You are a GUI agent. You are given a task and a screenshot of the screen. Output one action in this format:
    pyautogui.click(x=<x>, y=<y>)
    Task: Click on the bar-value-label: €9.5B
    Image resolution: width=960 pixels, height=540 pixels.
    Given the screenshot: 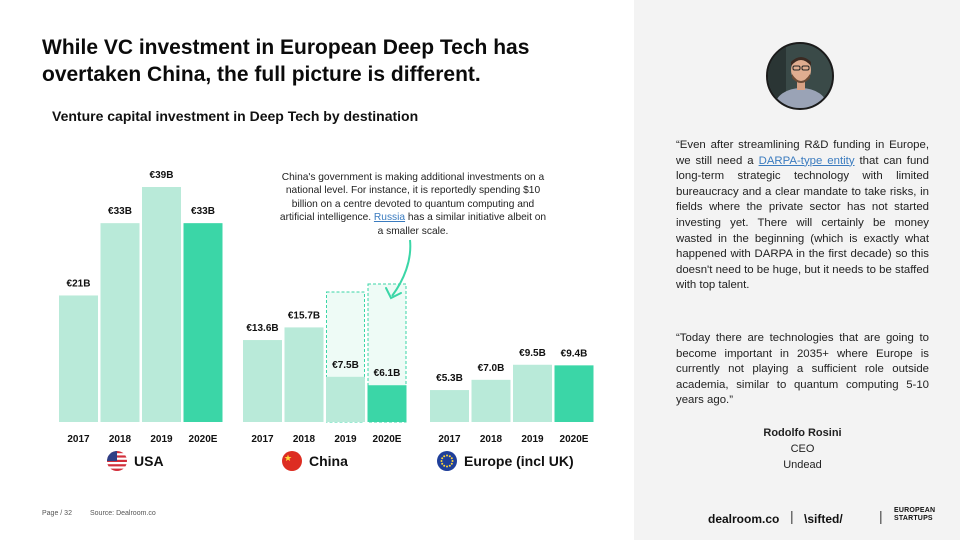 What is the action you would take?
    pyautogui.click(x=532, y=353)
    